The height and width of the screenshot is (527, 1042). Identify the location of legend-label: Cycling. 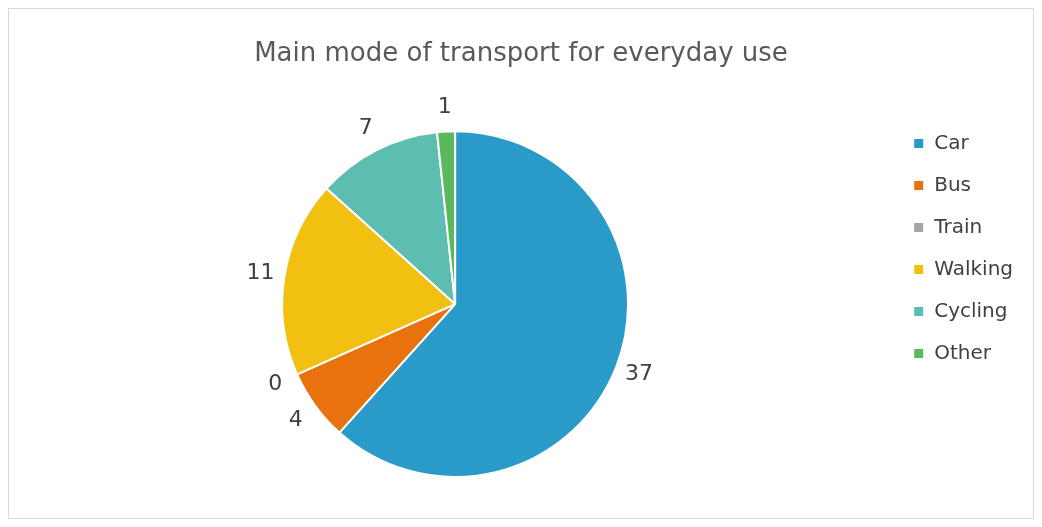
(971, 309).